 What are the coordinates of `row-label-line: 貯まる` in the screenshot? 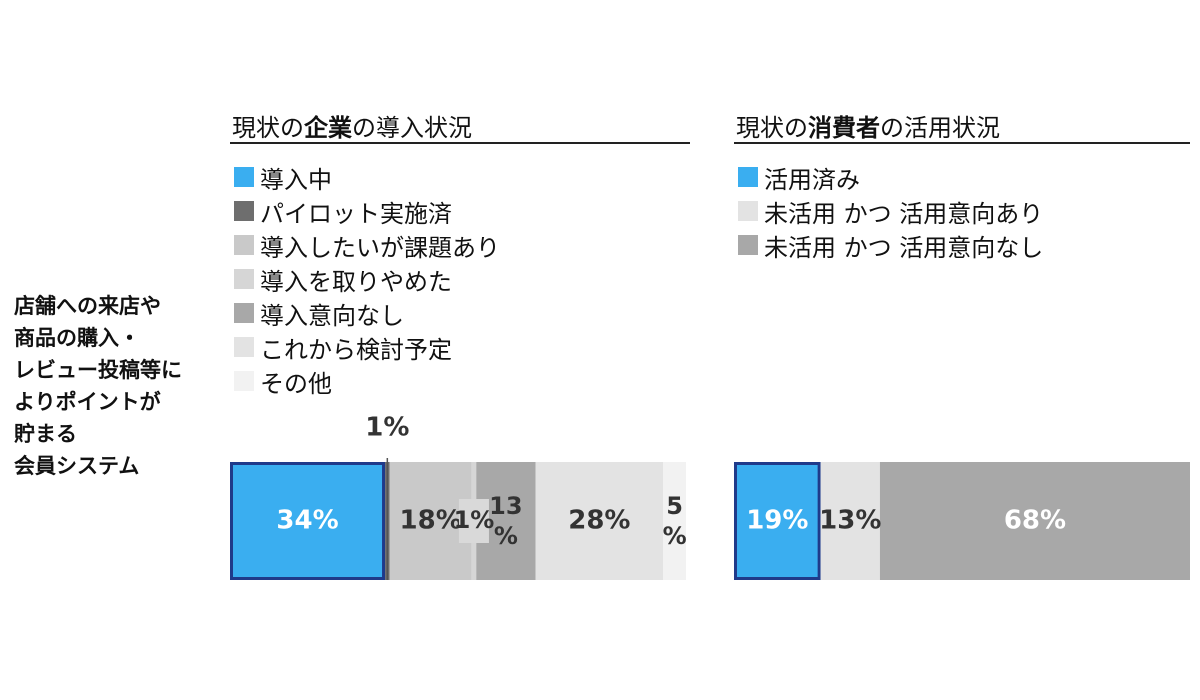 It's located at (45, 434).